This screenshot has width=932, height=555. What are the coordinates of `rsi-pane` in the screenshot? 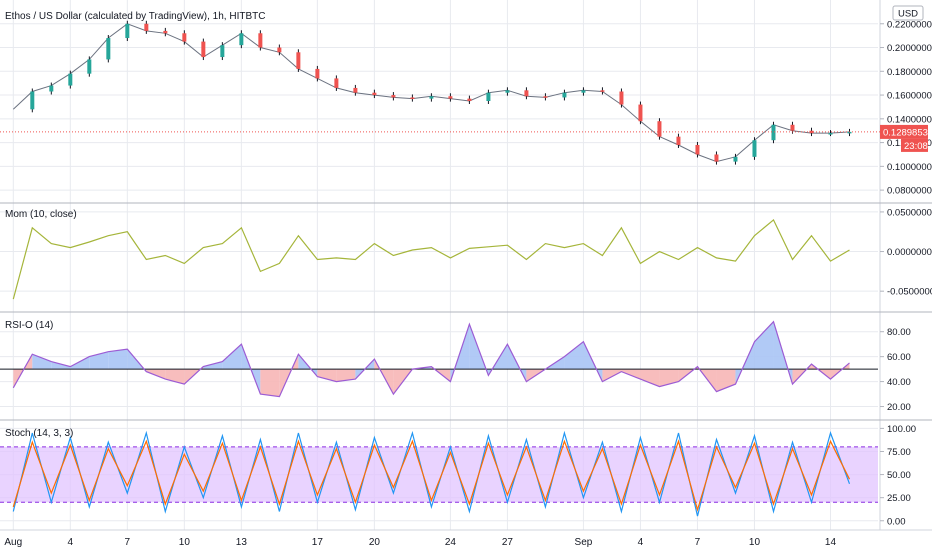 It's located at (439, 359).